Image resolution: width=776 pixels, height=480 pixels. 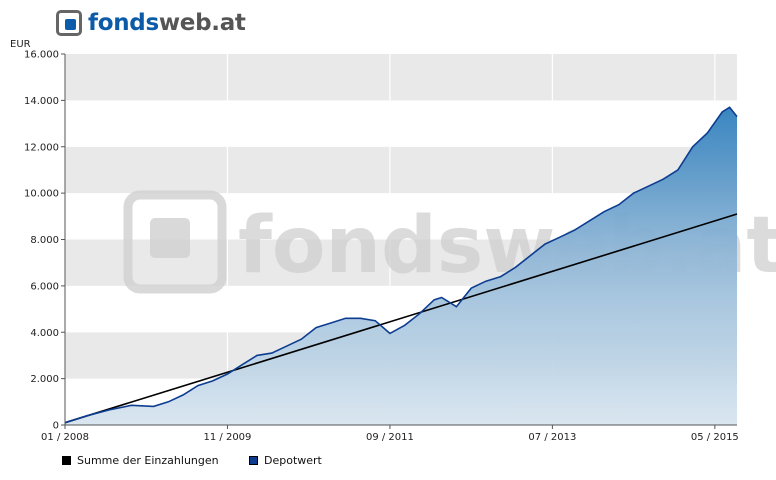 I want to click on y-tick-label: 4.000, so click(x=44, y=333).